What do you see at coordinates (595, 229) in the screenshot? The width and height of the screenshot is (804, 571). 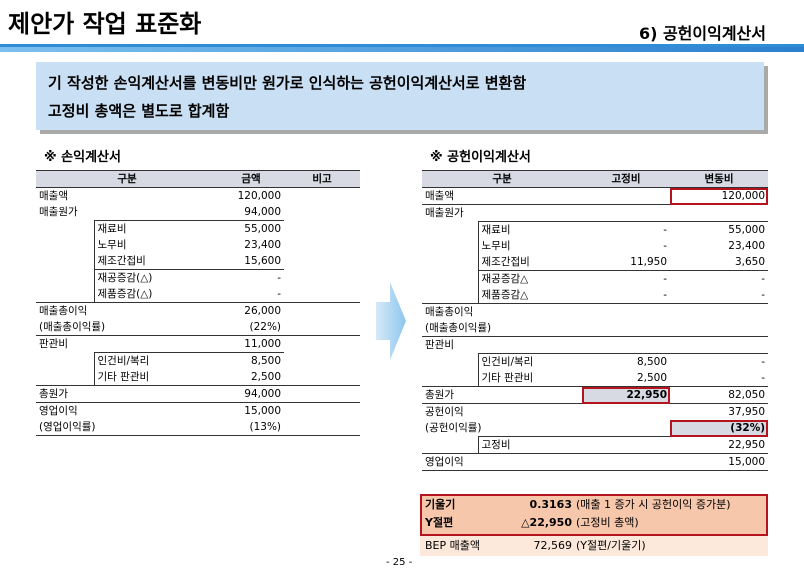 I see `table-row: 재료비 -55,000` at bounding box center [595, 229].